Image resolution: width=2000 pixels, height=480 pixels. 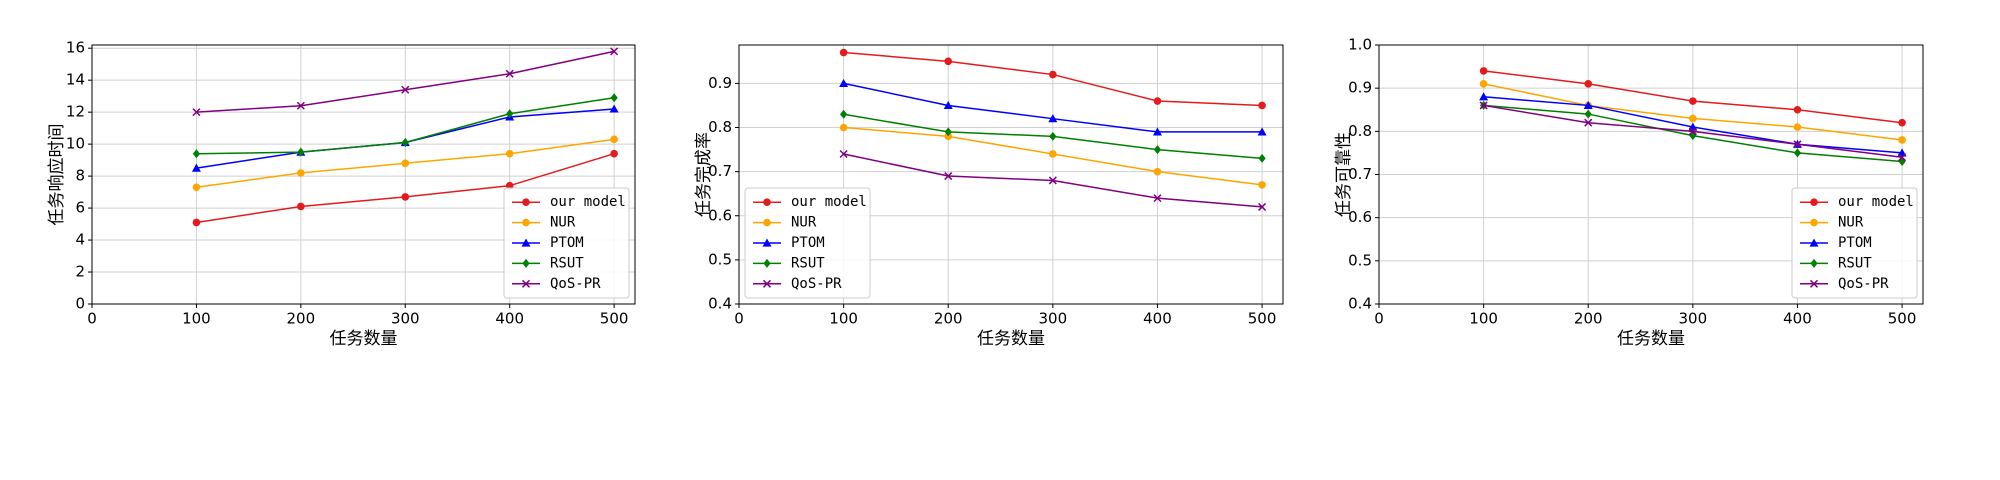 I want to click on y-tick-label: 2, so click(x=80, y=272).